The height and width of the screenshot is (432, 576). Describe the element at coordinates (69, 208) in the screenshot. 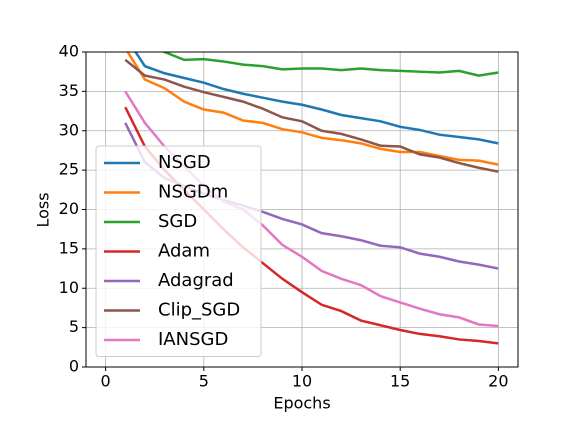

I see `y-tick-label: 20` at that location.